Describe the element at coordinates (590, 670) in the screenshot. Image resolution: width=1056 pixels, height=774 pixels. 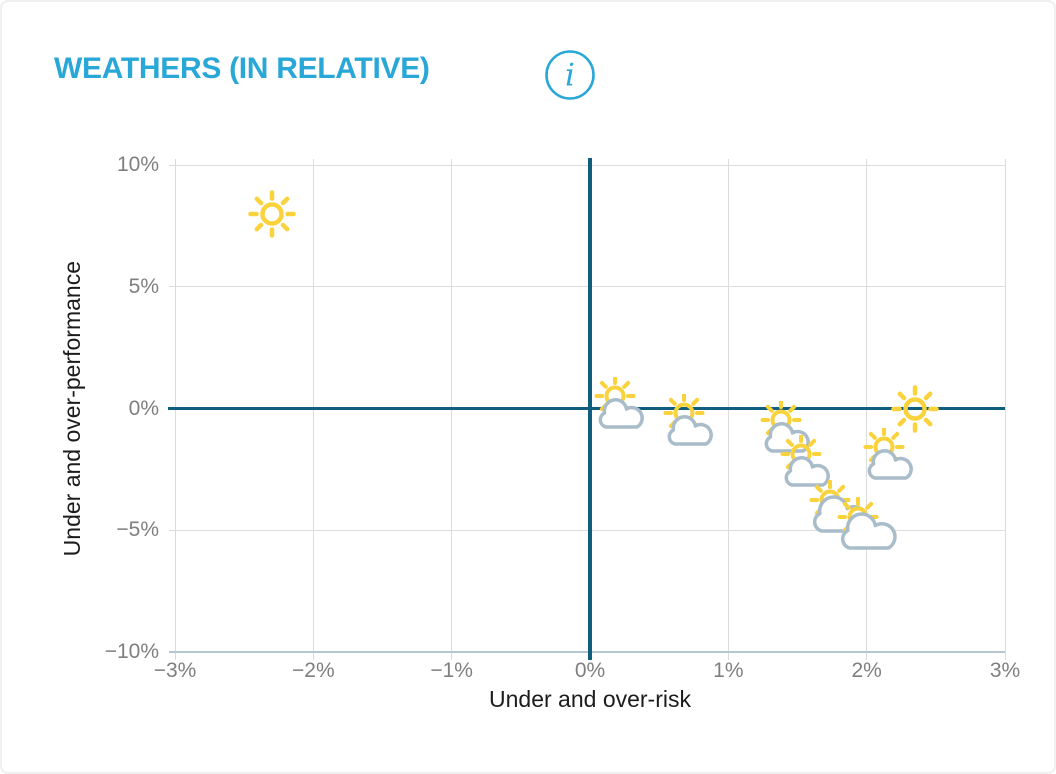
I see `x-tick-label: 0%` at that location.